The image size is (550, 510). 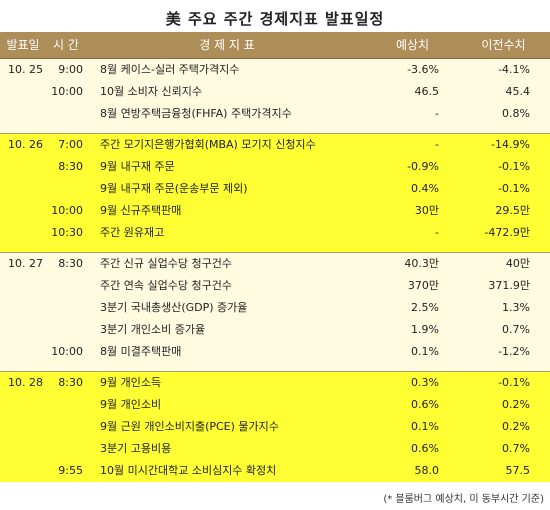 I want to click on forecast-cell: 2.5%, so click(x=412, y=308).